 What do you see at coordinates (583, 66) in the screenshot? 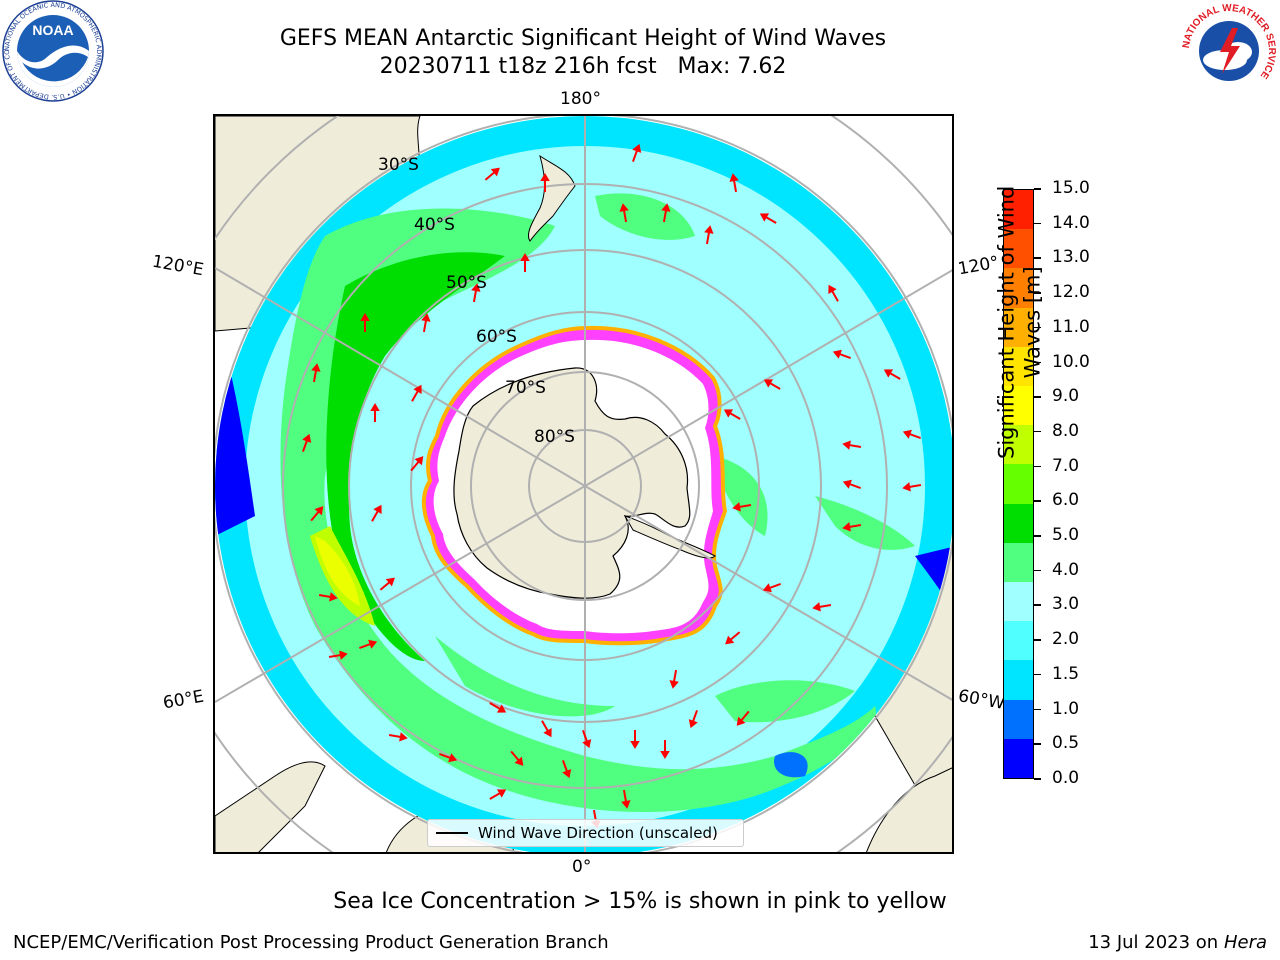
I see `chart-subtitle: 20230711 t18z 216h fcst Max: 7.62` at bounding box center [583, 66].